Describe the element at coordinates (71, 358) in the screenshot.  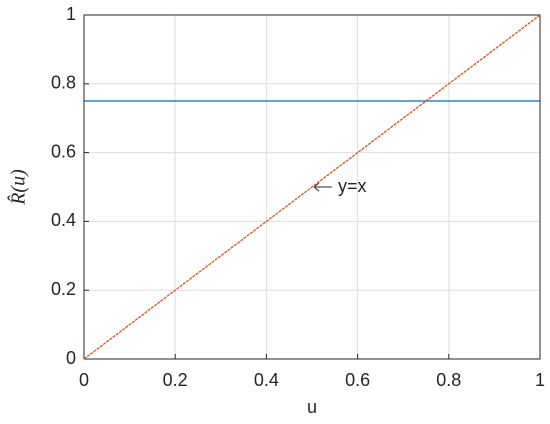
I see `y-tick-label: 0` at that location.